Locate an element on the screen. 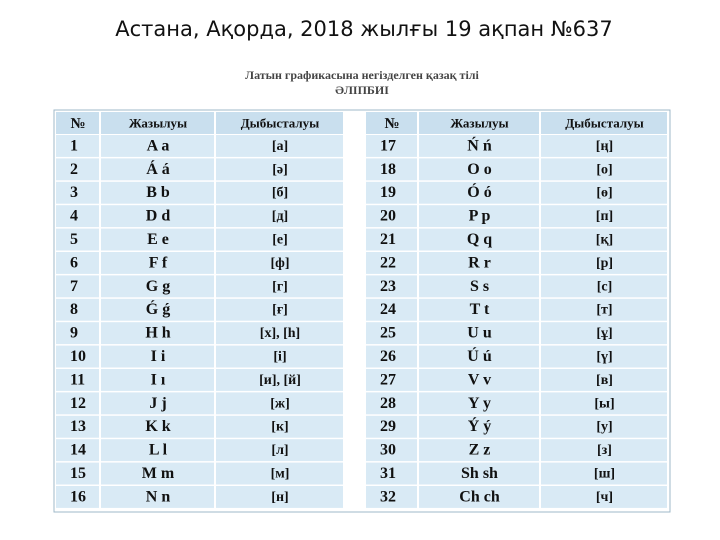  letter: Ú ú is located at coordinates (479, 355).